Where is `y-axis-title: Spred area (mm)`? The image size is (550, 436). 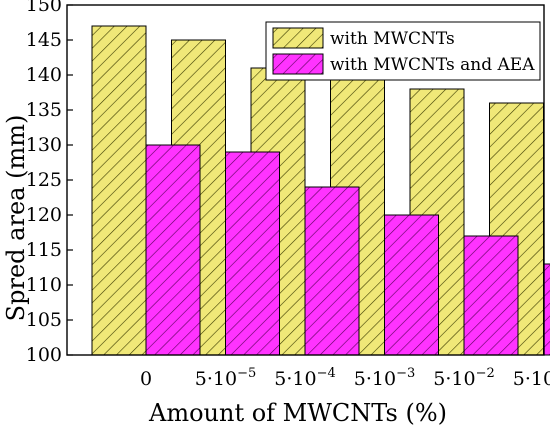
y-axis-title: Spred area (mm) is located at coordinates (16, 218).